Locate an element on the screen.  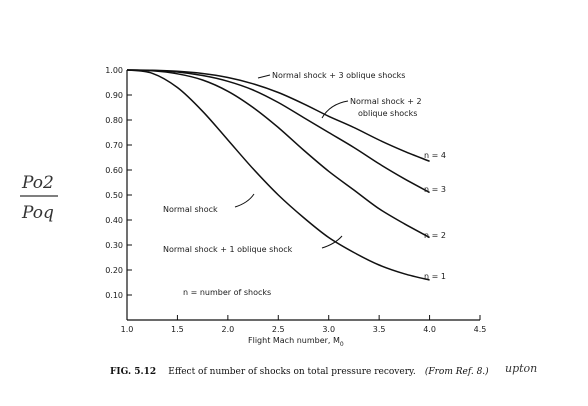
x-axis-ticks: 1.0 1.5 2.0 2.5 3.0 3.5 4.0 4.5 is located at coordinates (304, 324).